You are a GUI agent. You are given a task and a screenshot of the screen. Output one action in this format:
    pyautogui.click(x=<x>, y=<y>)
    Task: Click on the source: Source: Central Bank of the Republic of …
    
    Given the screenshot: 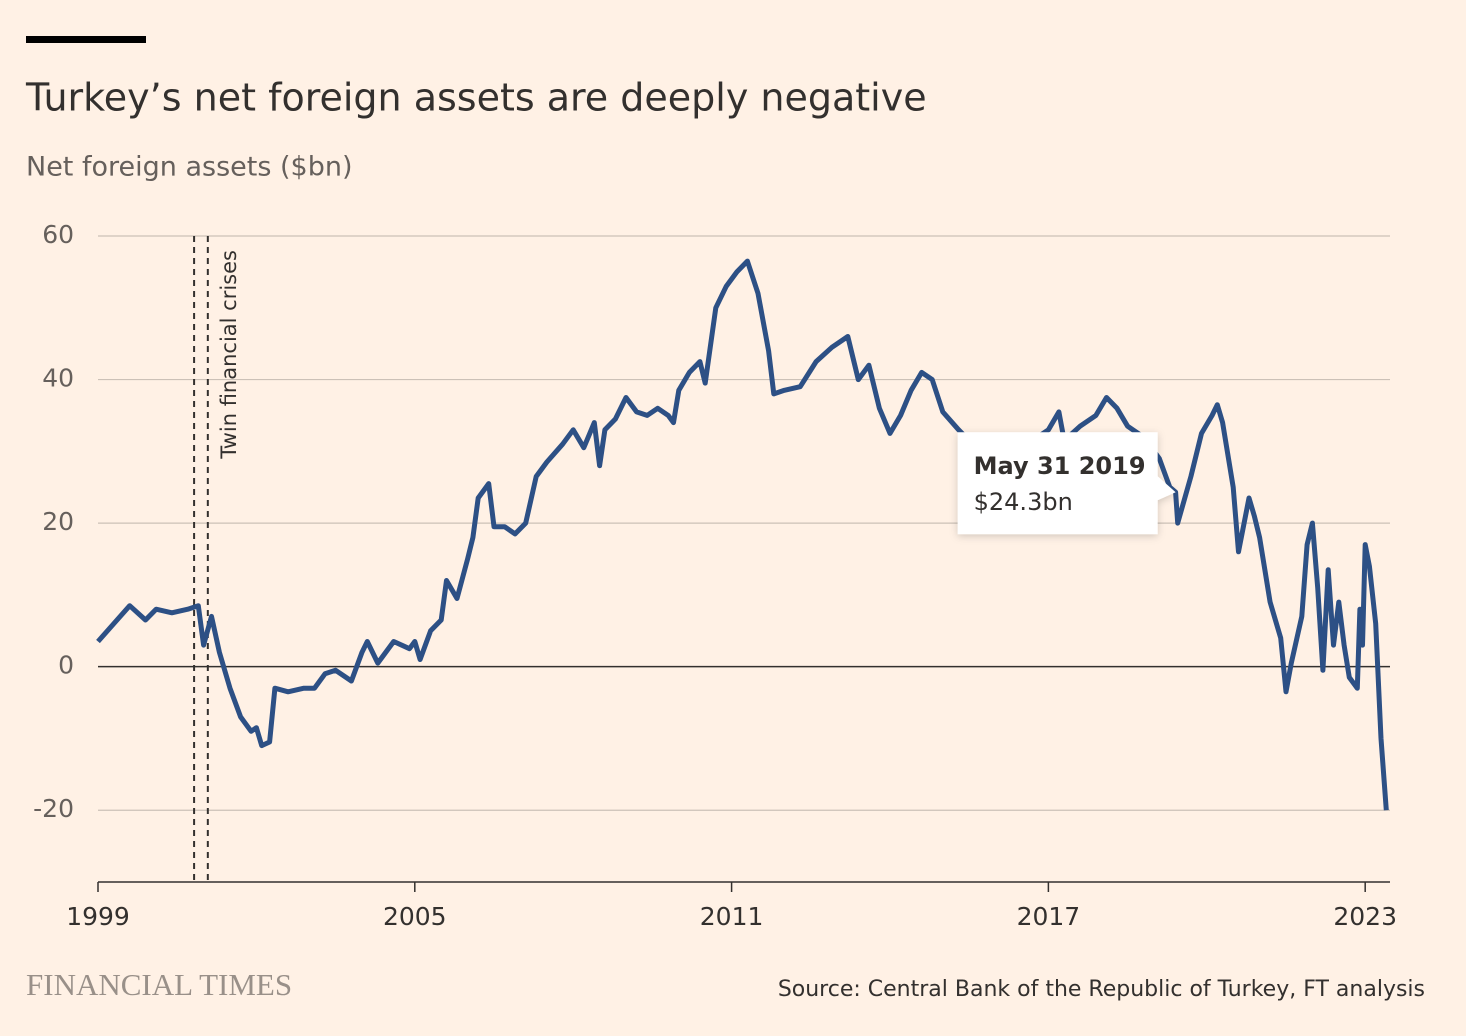 What is the action you would take?
    pyautogui.click(x=1101, y=989)
    